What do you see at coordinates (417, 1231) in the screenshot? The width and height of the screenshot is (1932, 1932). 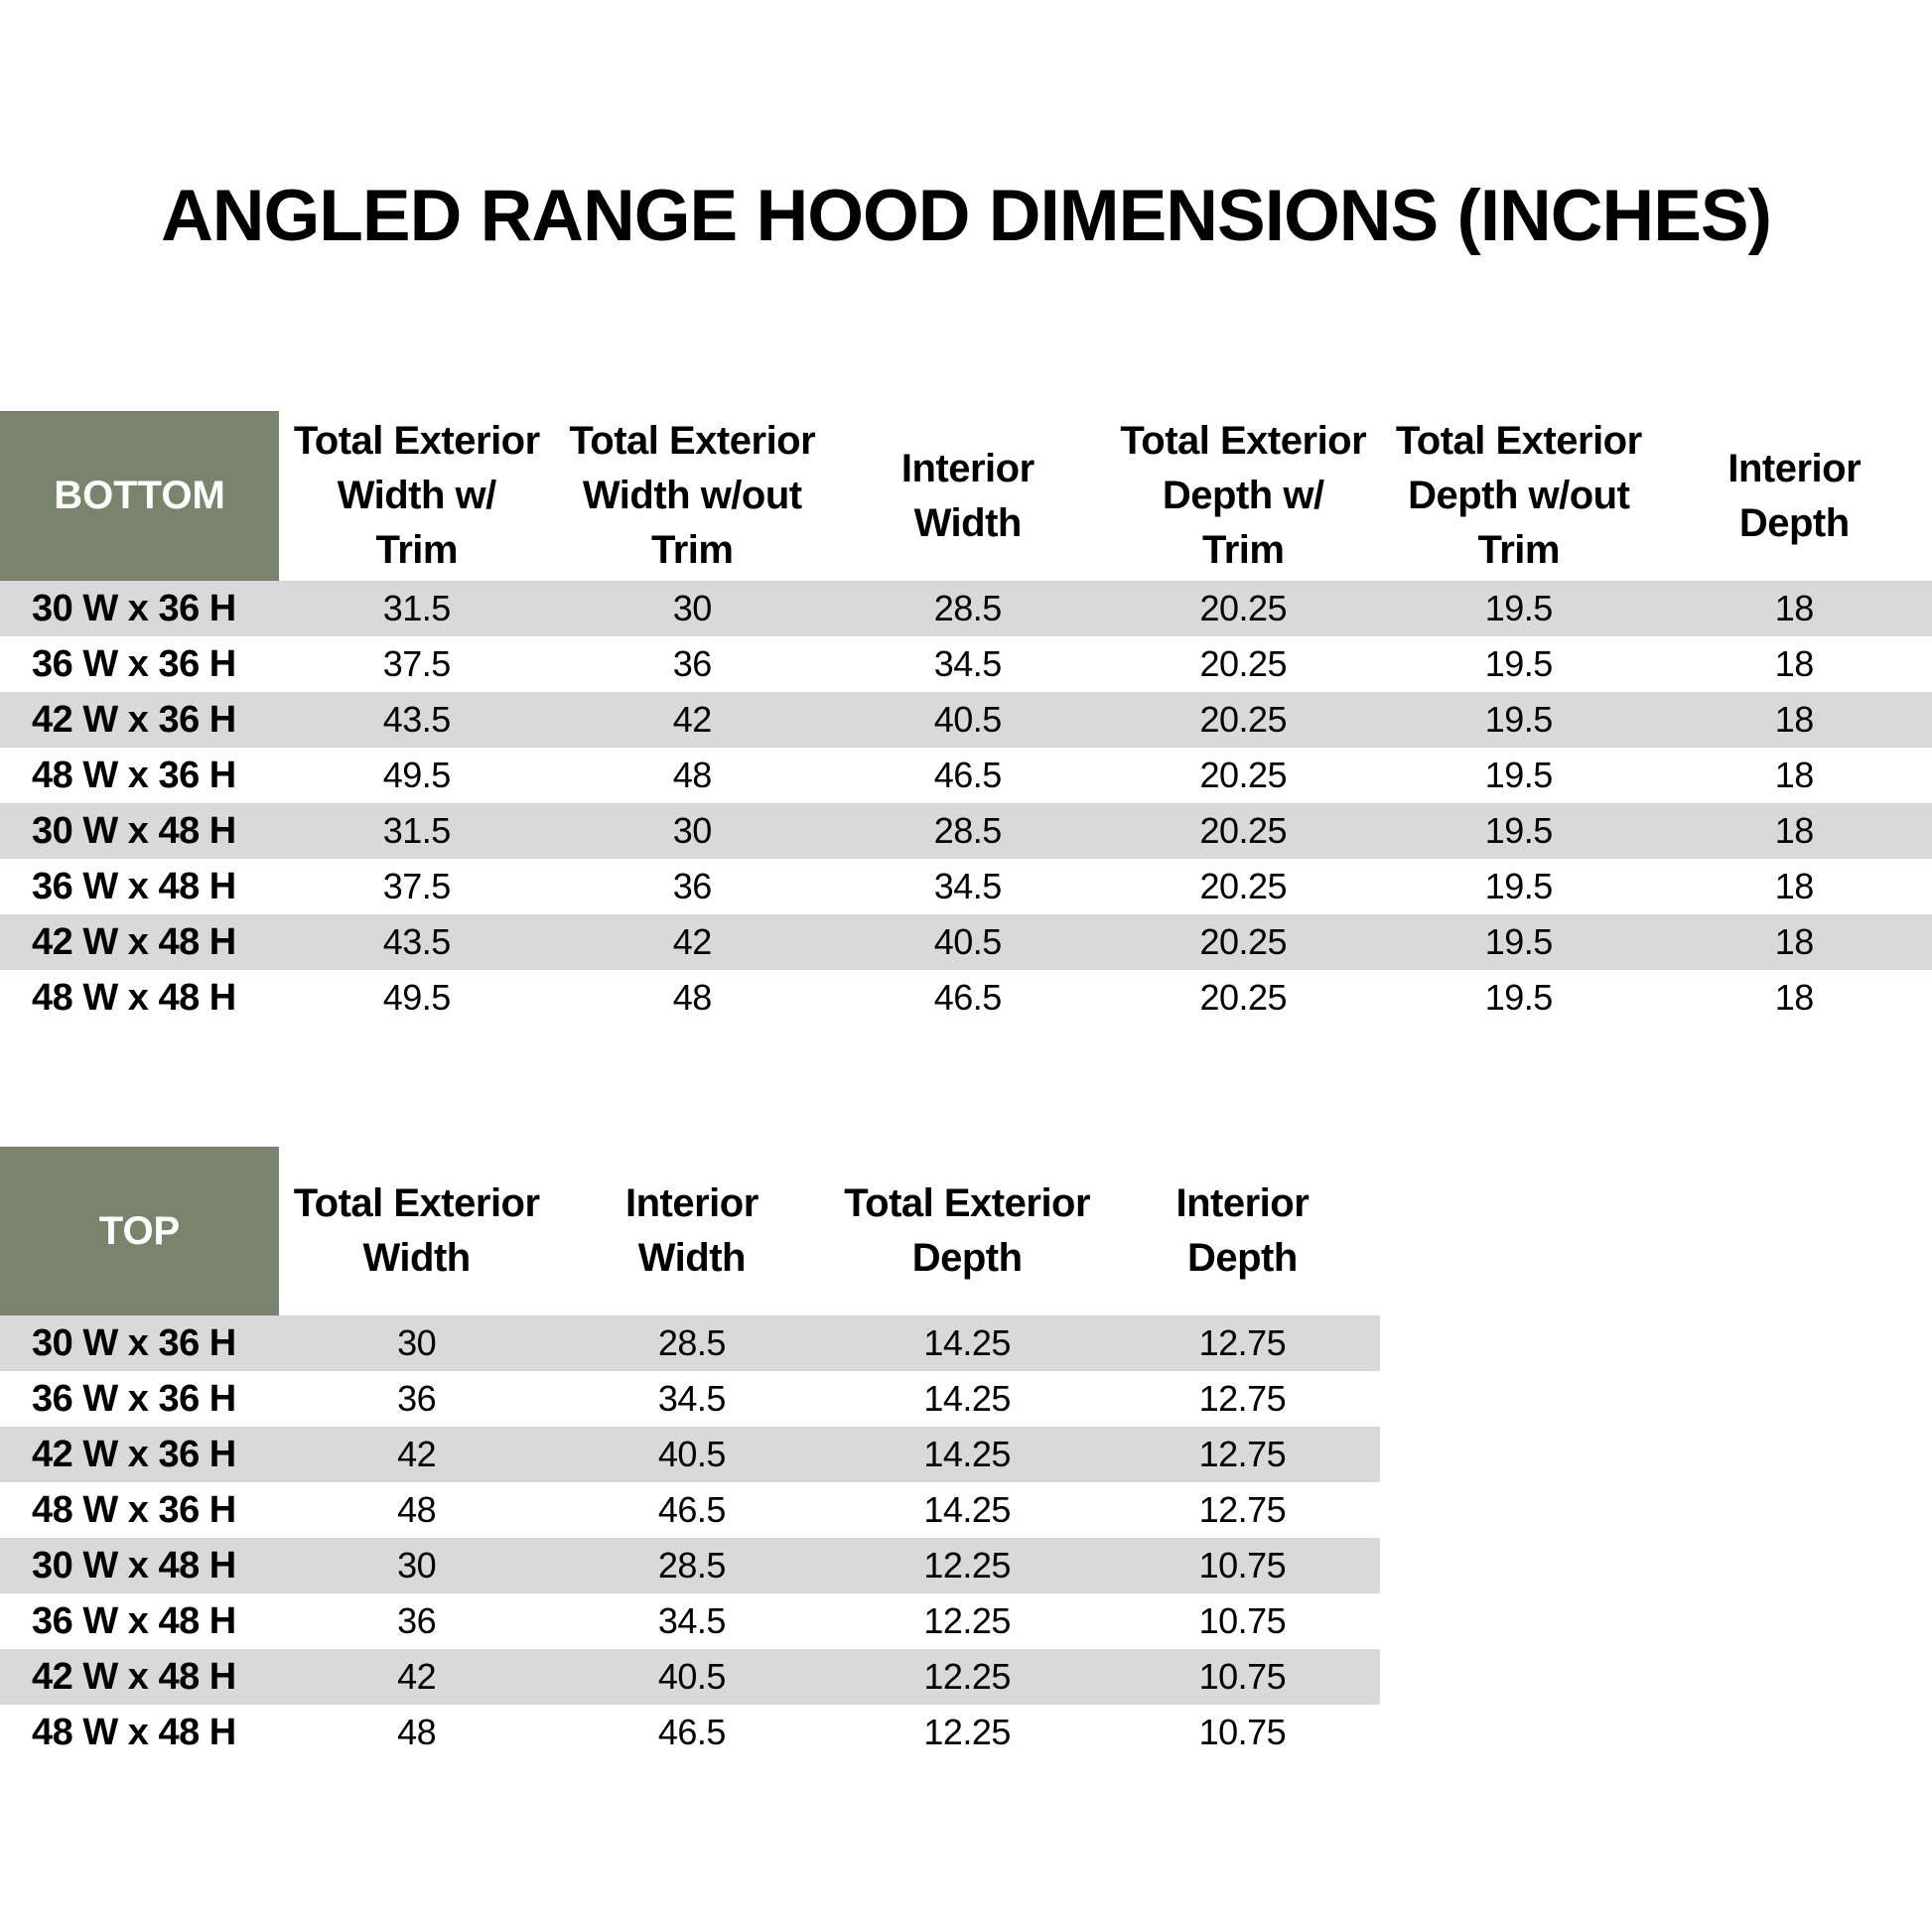 I see `column-header: Total Exterior Width` at bounding box center [417, 1231].